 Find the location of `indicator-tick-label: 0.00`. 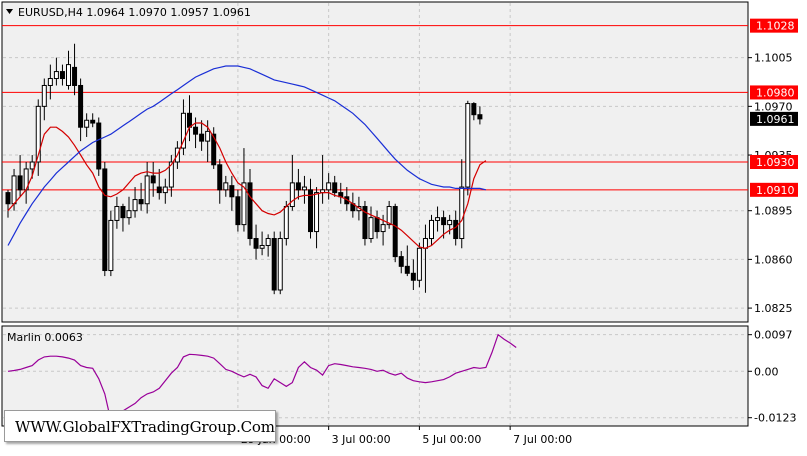

indicator-tick-label: 0.00 is located at coordinates (766, 371).